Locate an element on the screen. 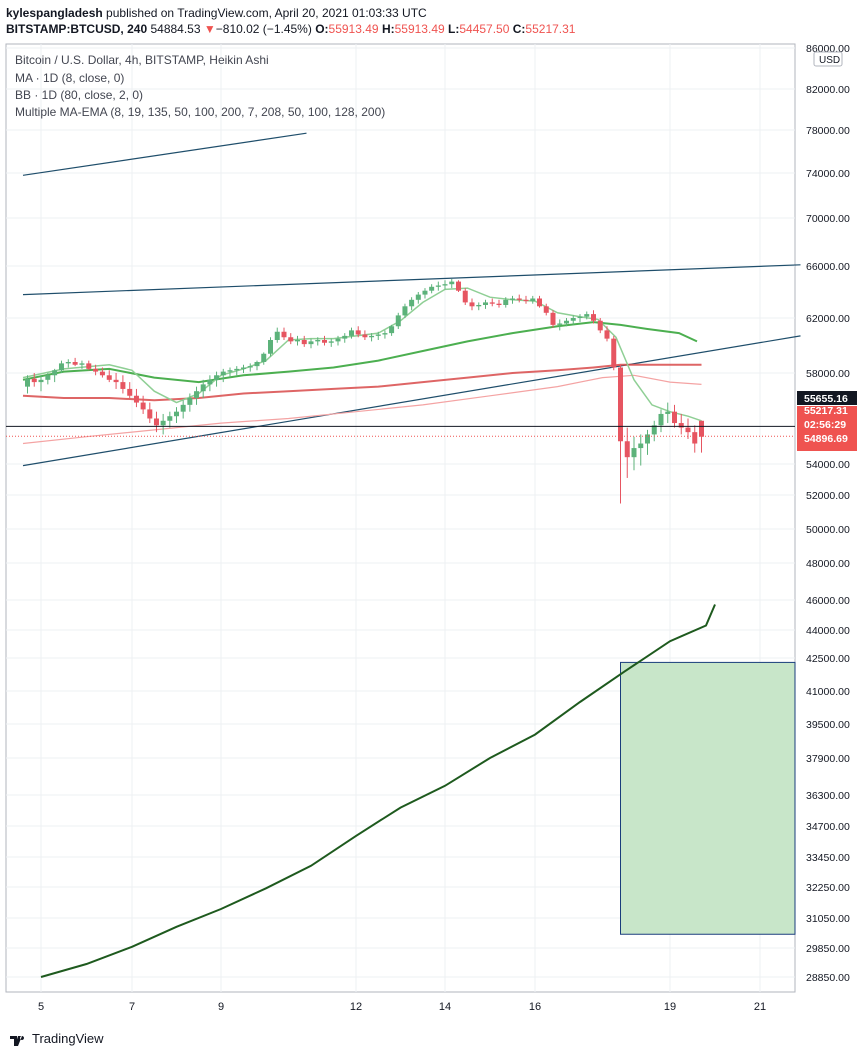 This screenshot has height=1058, width=868. trendline is located at coordinates (164, 154).